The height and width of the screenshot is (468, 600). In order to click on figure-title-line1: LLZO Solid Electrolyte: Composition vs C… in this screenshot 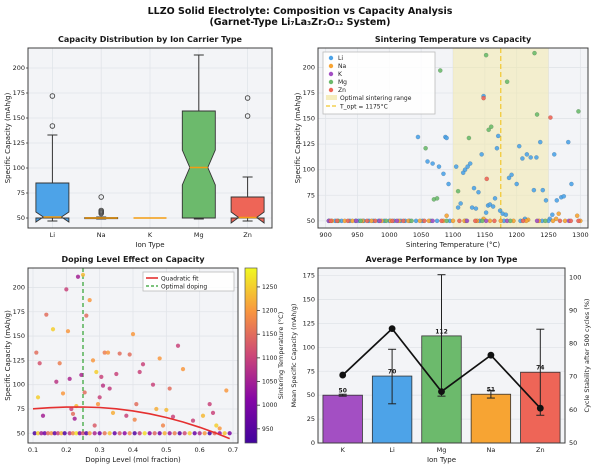, I will do `click(300, 11)`.